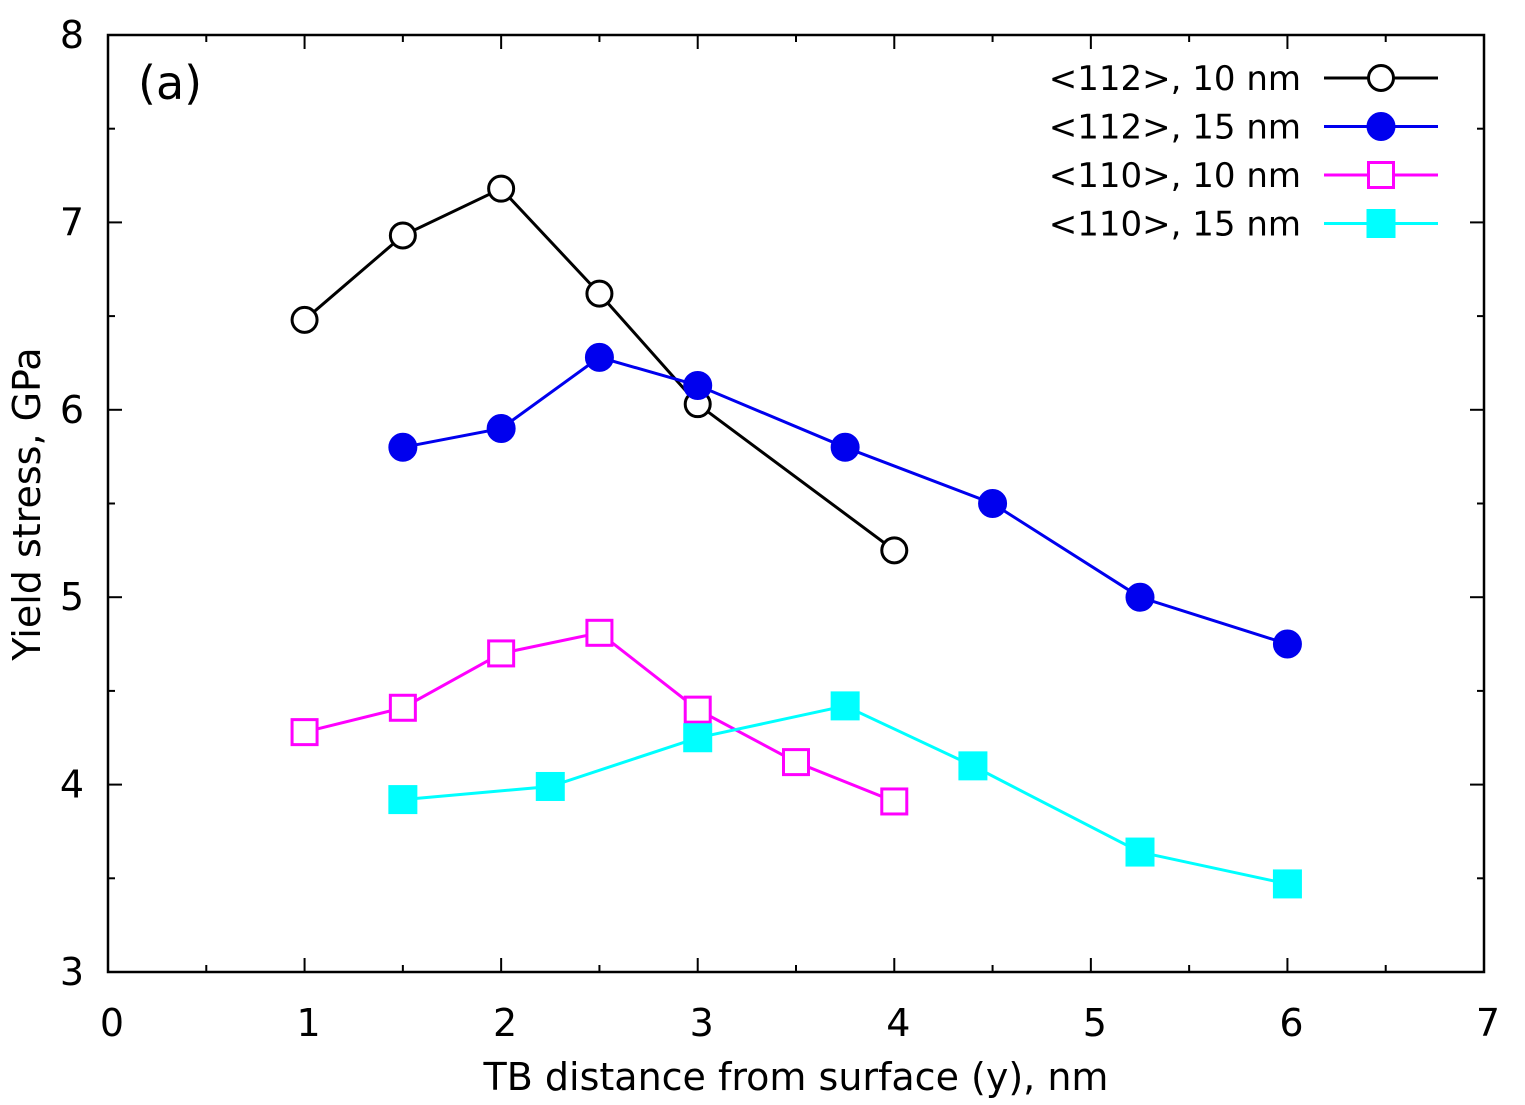 The height and width of the screenshot is (1105, 1525). What do you see at coordinates (505, 1023) in the screenshot?
I see `x-tick-label: 2` at bounding box center [505, 1023].